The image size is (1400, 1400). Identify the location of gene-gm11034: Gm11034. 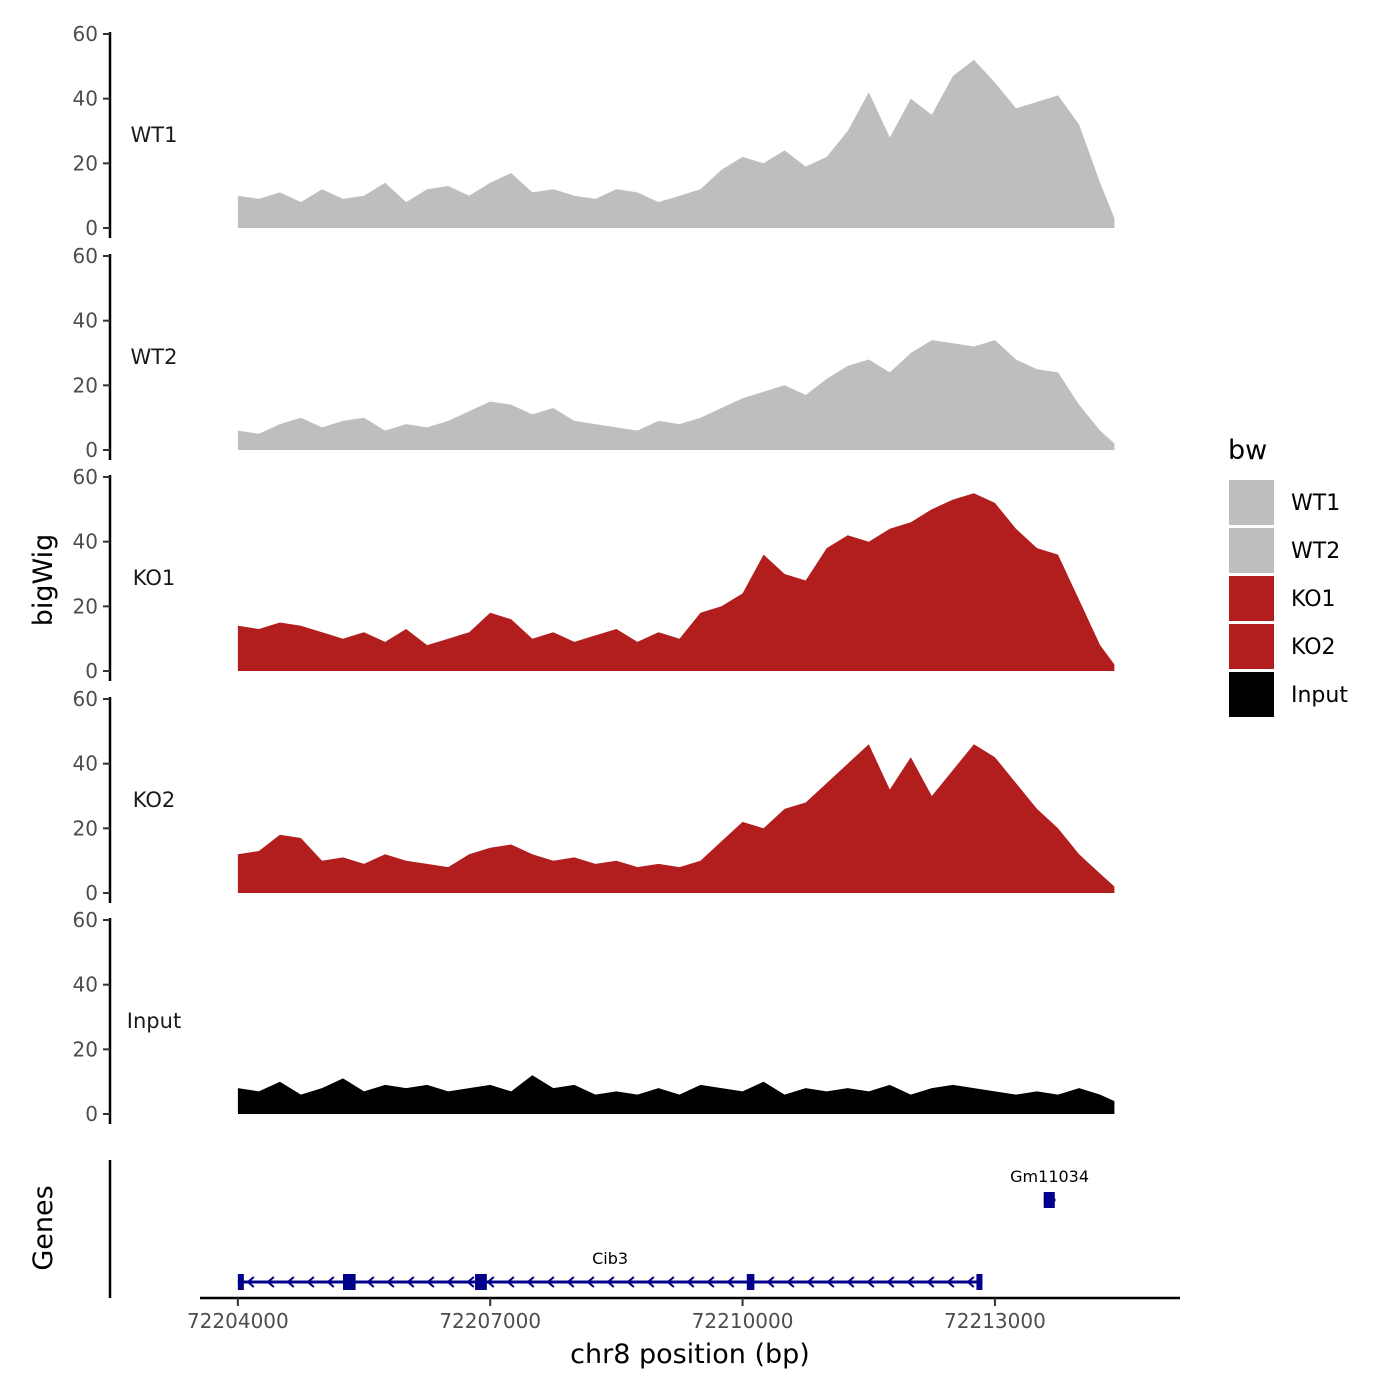
(1049, 1187).